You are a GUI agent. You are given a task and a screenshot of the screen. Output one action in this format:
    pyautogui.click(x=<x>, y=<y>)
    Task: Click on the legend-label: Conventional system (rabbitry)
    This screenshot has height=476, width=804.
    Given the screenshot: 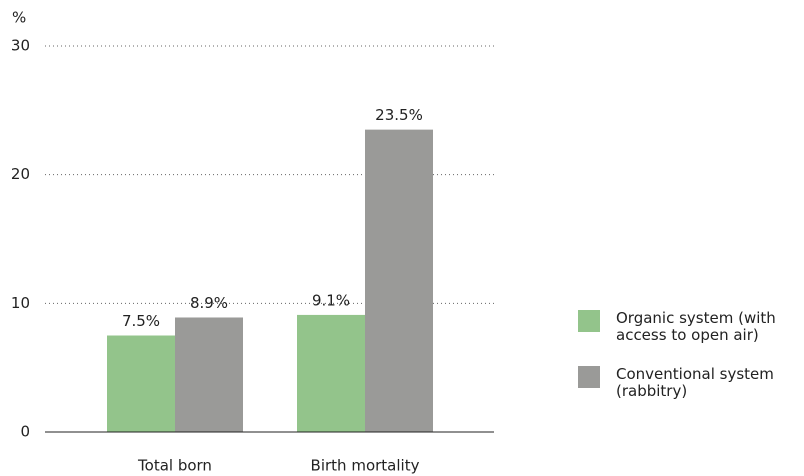 What is the action you would take?
    pyautogui.click(x=695, y=382)
    